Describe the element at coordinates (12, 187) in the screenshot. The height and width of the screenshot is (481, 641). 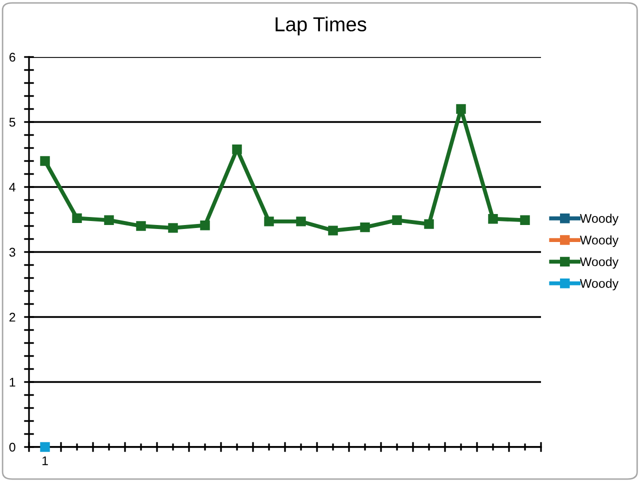
I see `y-tick-label: 4` at that location.